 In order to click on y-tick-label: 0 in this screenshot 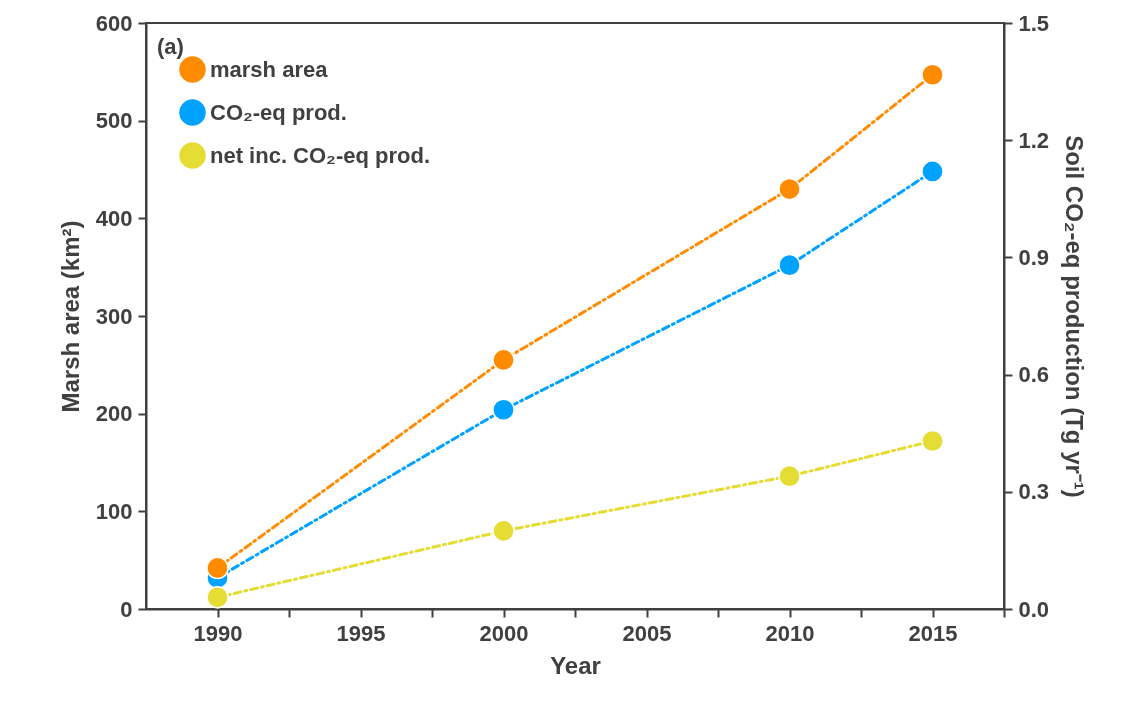, I will do `click(126, 609)`.